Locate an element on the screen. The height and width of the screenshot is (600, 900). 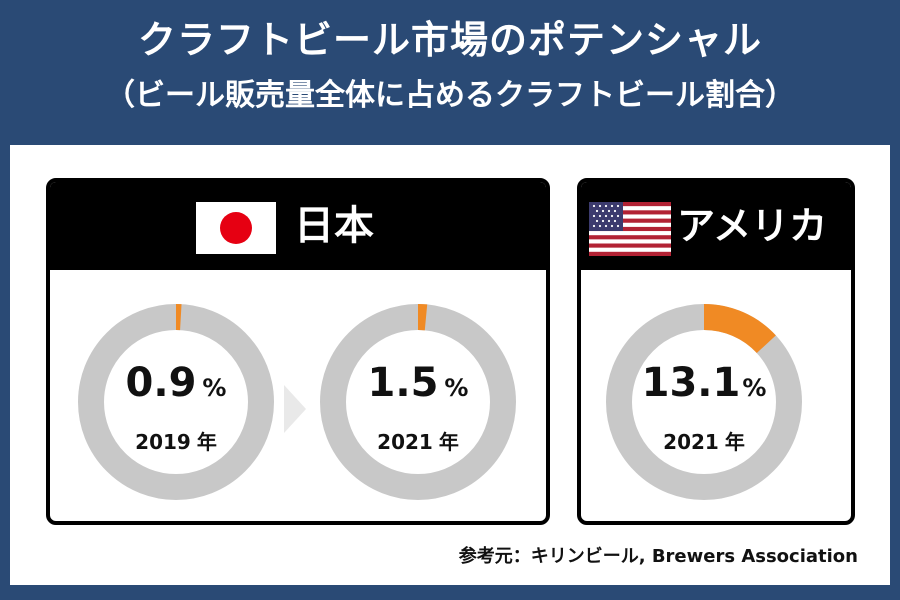
source-note: 参考元：キリンビール, Brewers Association is located at coordinates (658, 556).